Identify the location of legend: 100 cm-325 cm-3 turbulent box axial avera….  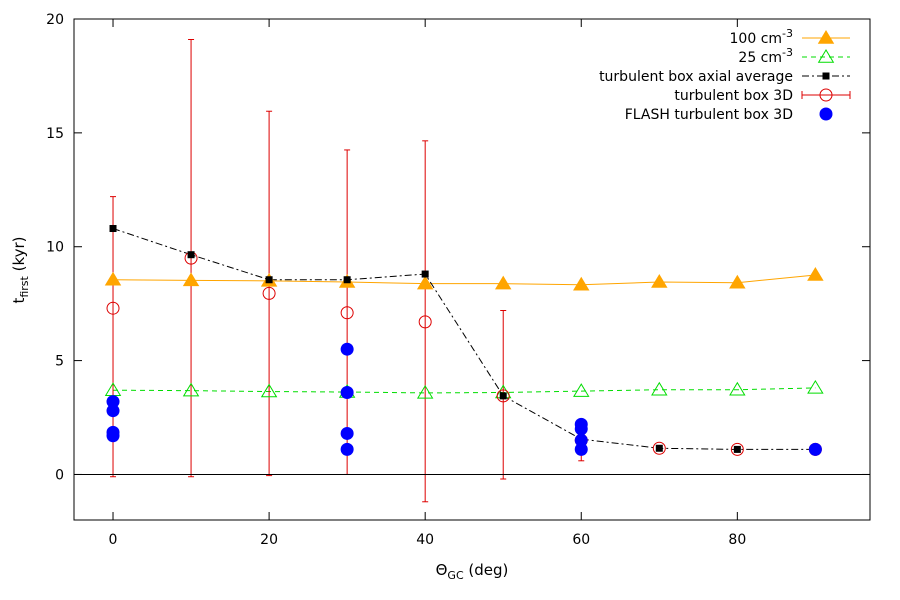
(725, 75).